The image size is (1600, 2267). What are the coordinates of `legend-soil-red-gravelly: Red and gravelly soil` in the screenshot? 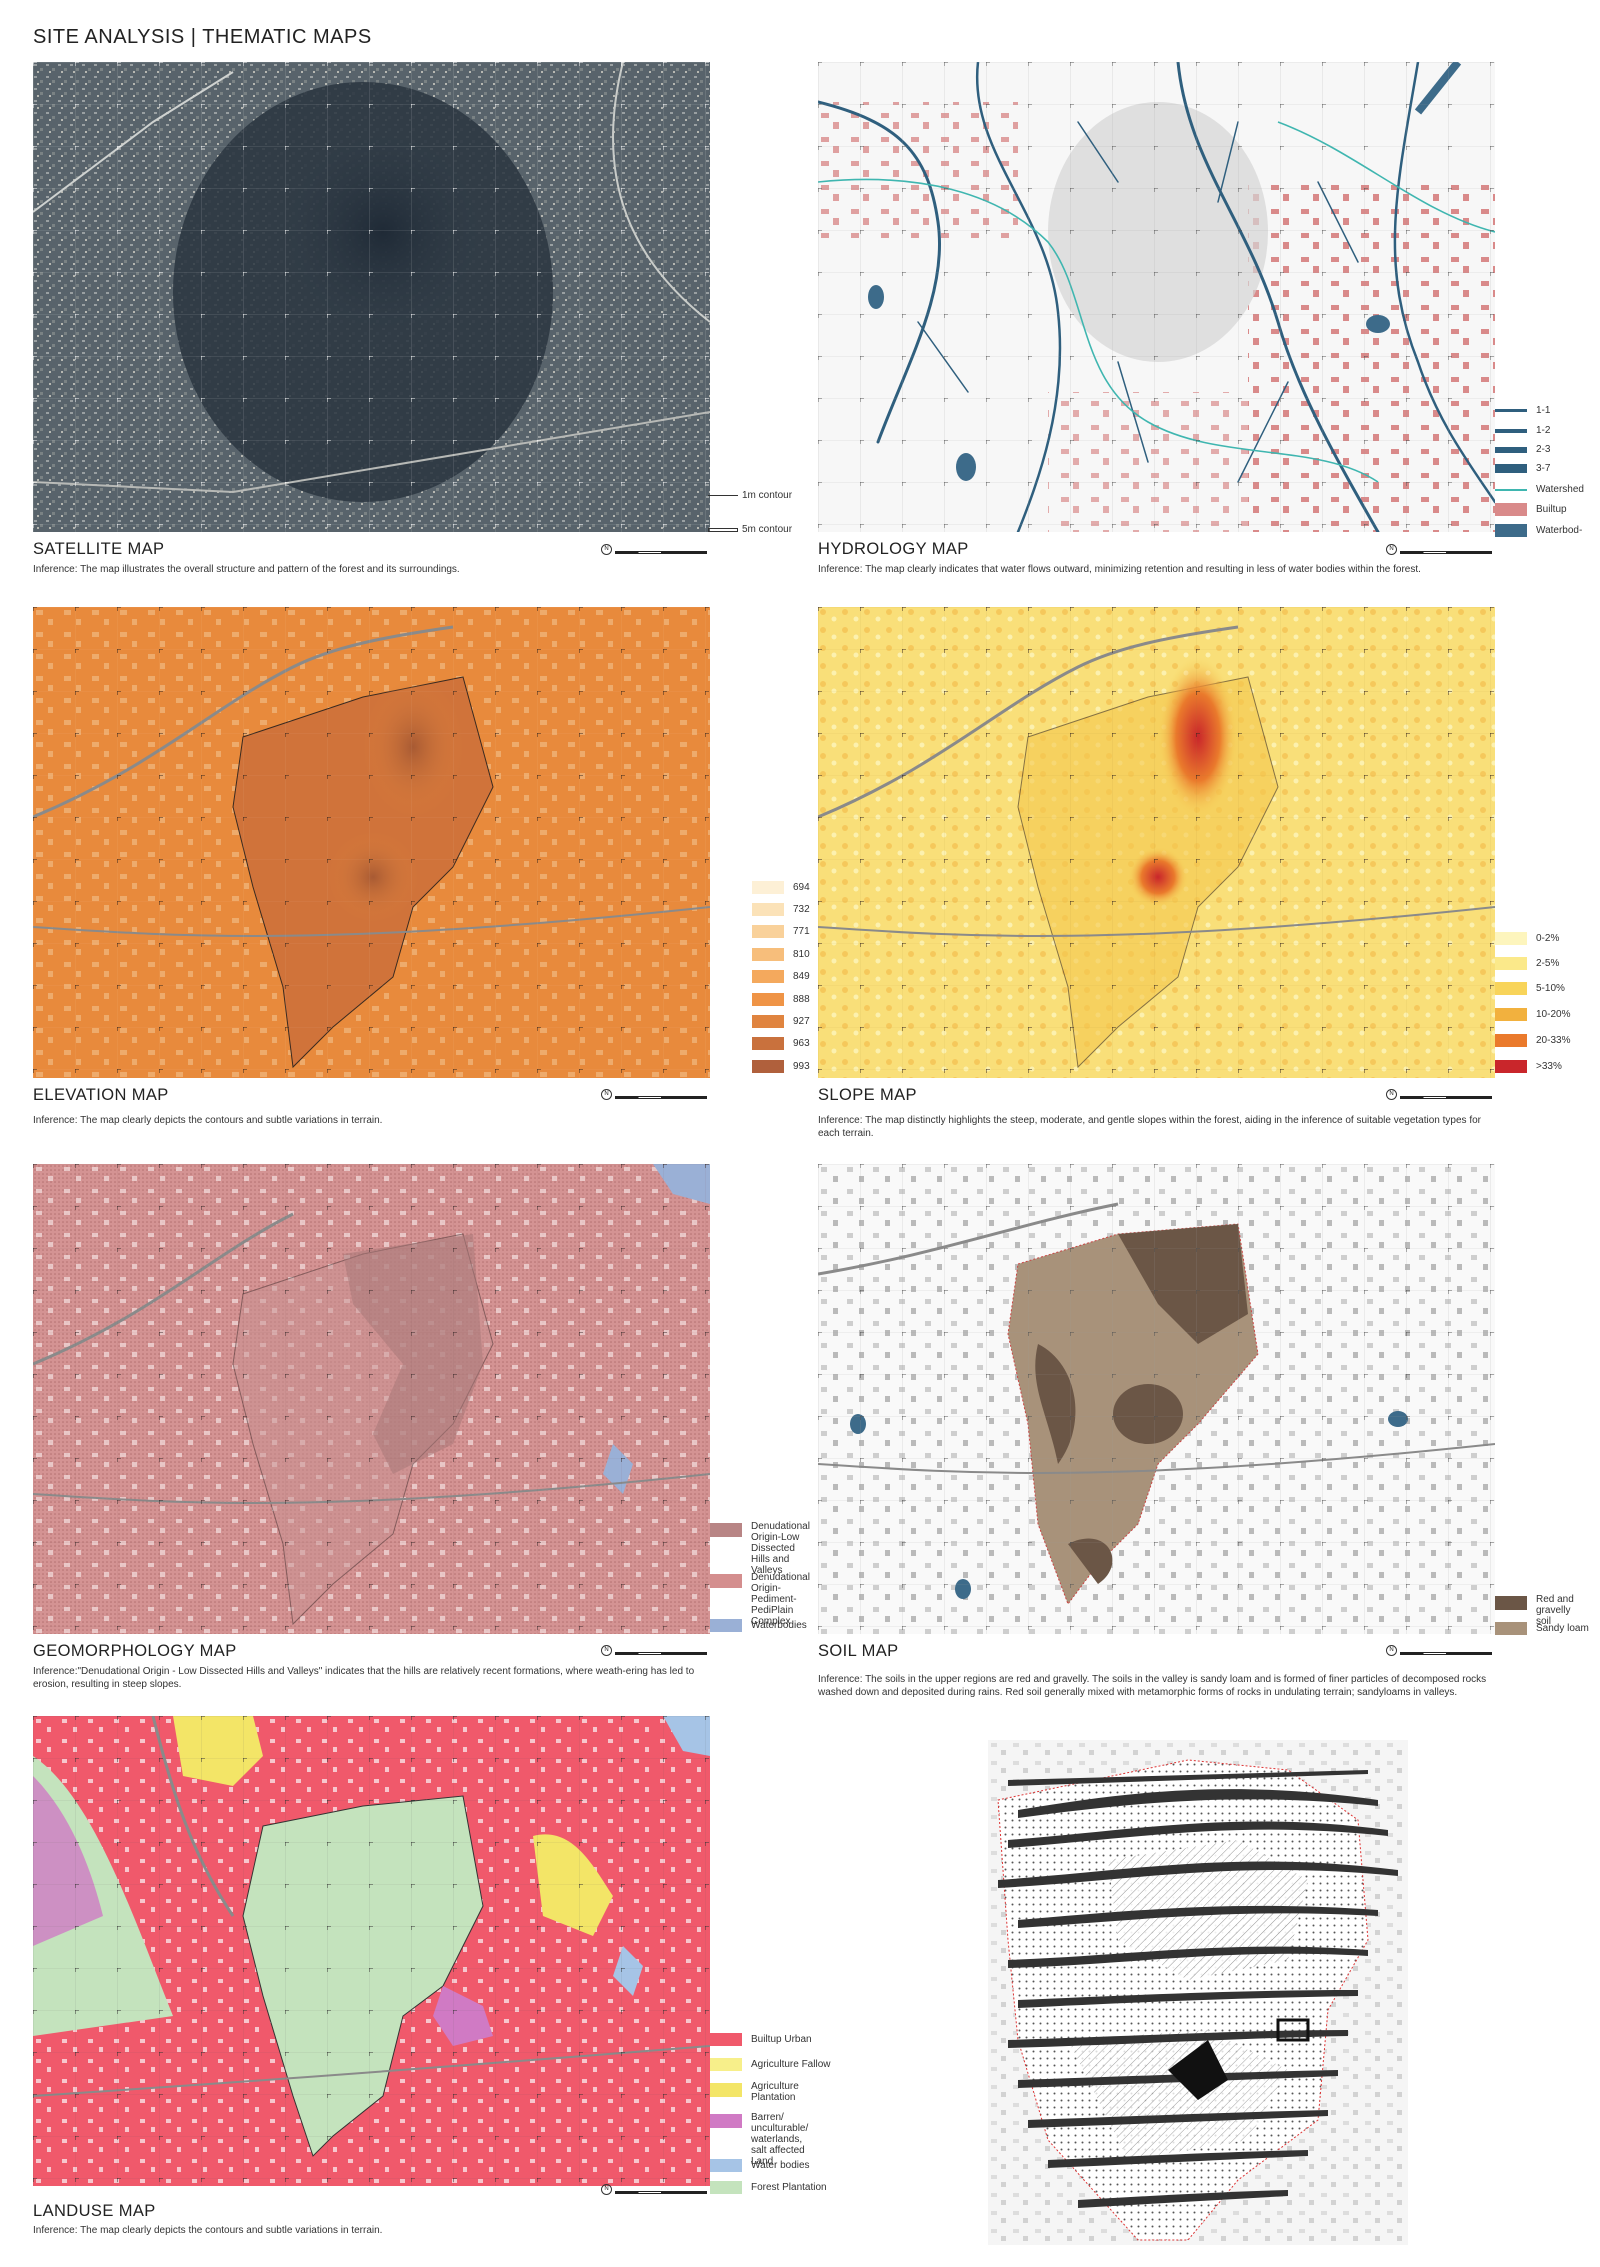 It's located at (1540, 1610).